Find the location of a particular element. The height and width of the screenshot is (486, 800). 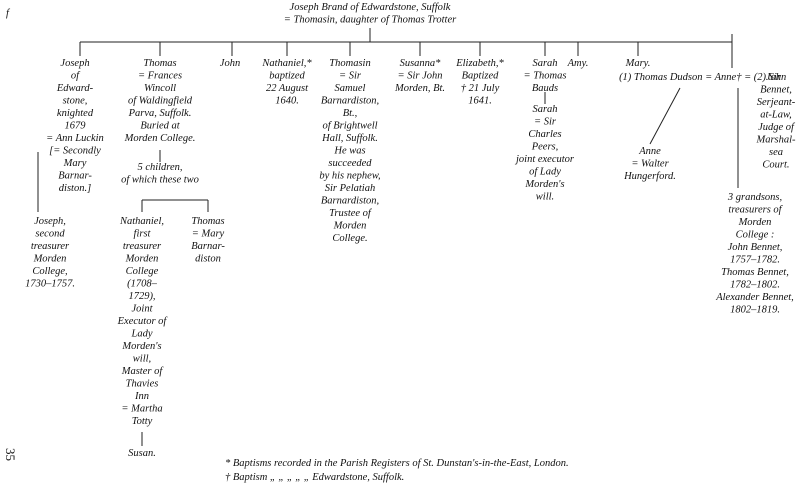

person-line: will, is located at coordinates (142, 359).